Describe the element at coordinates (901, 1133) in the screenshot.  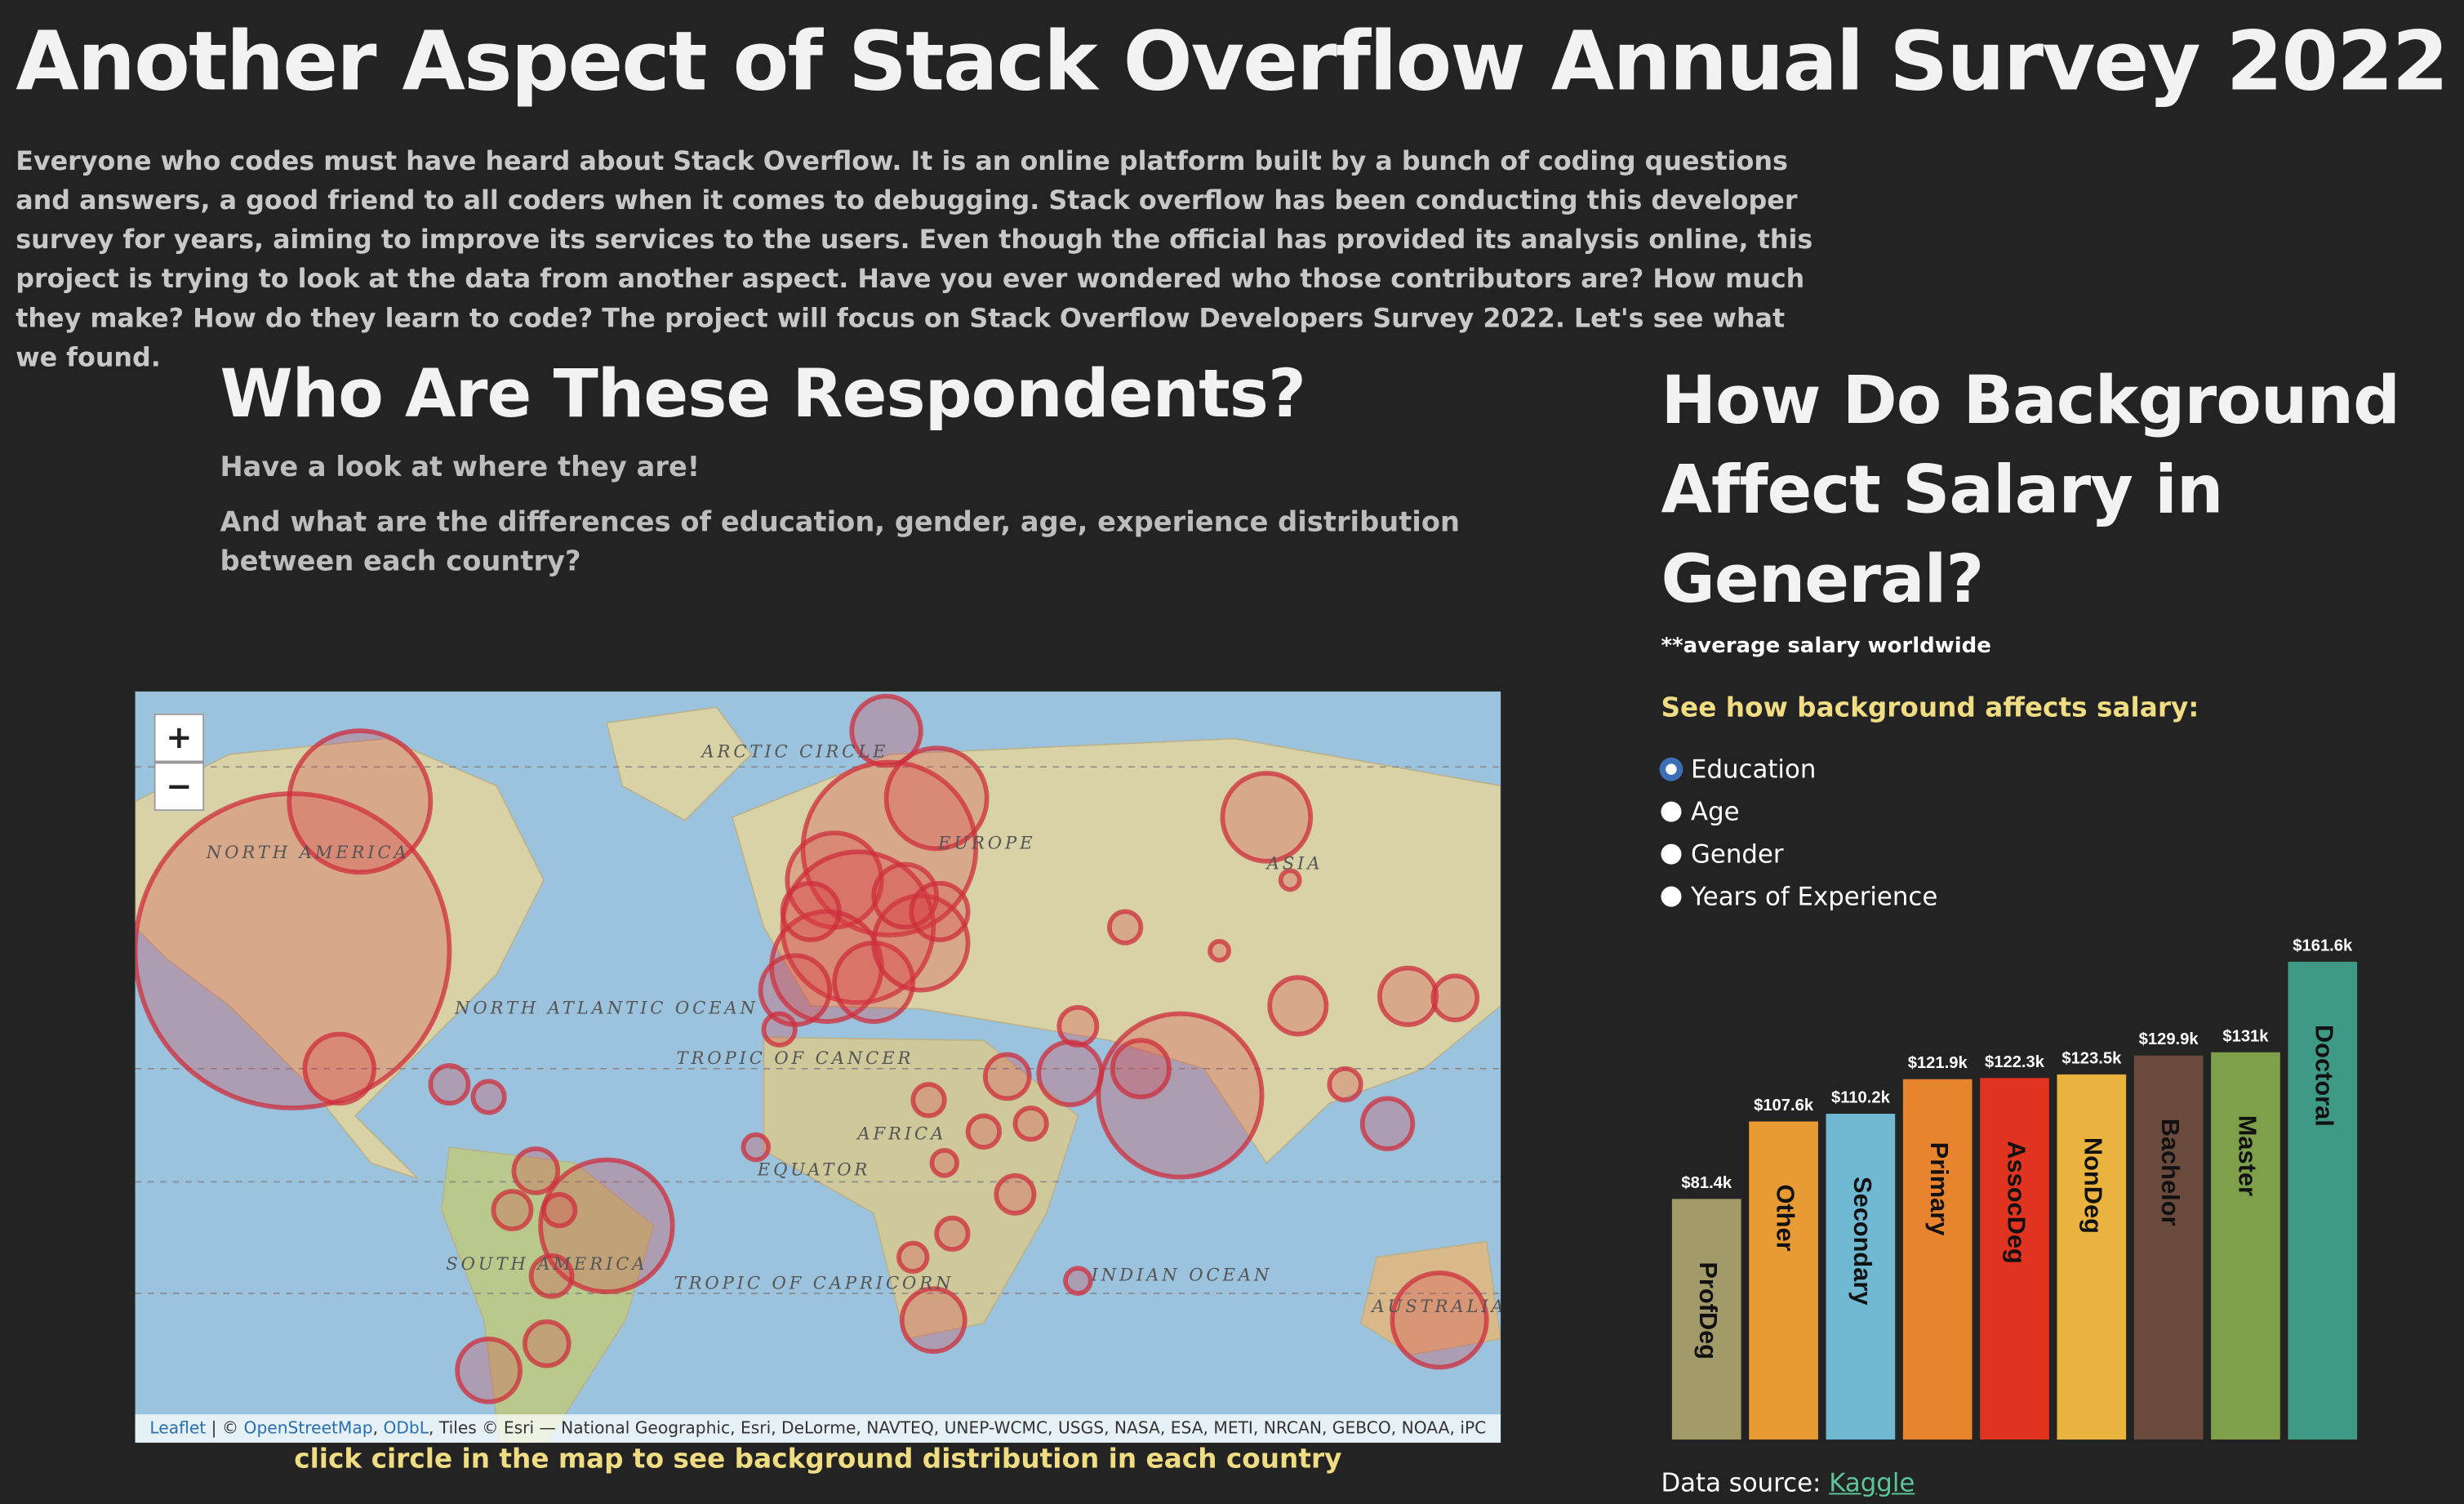
I see `map-label: AFRICA` at that location.